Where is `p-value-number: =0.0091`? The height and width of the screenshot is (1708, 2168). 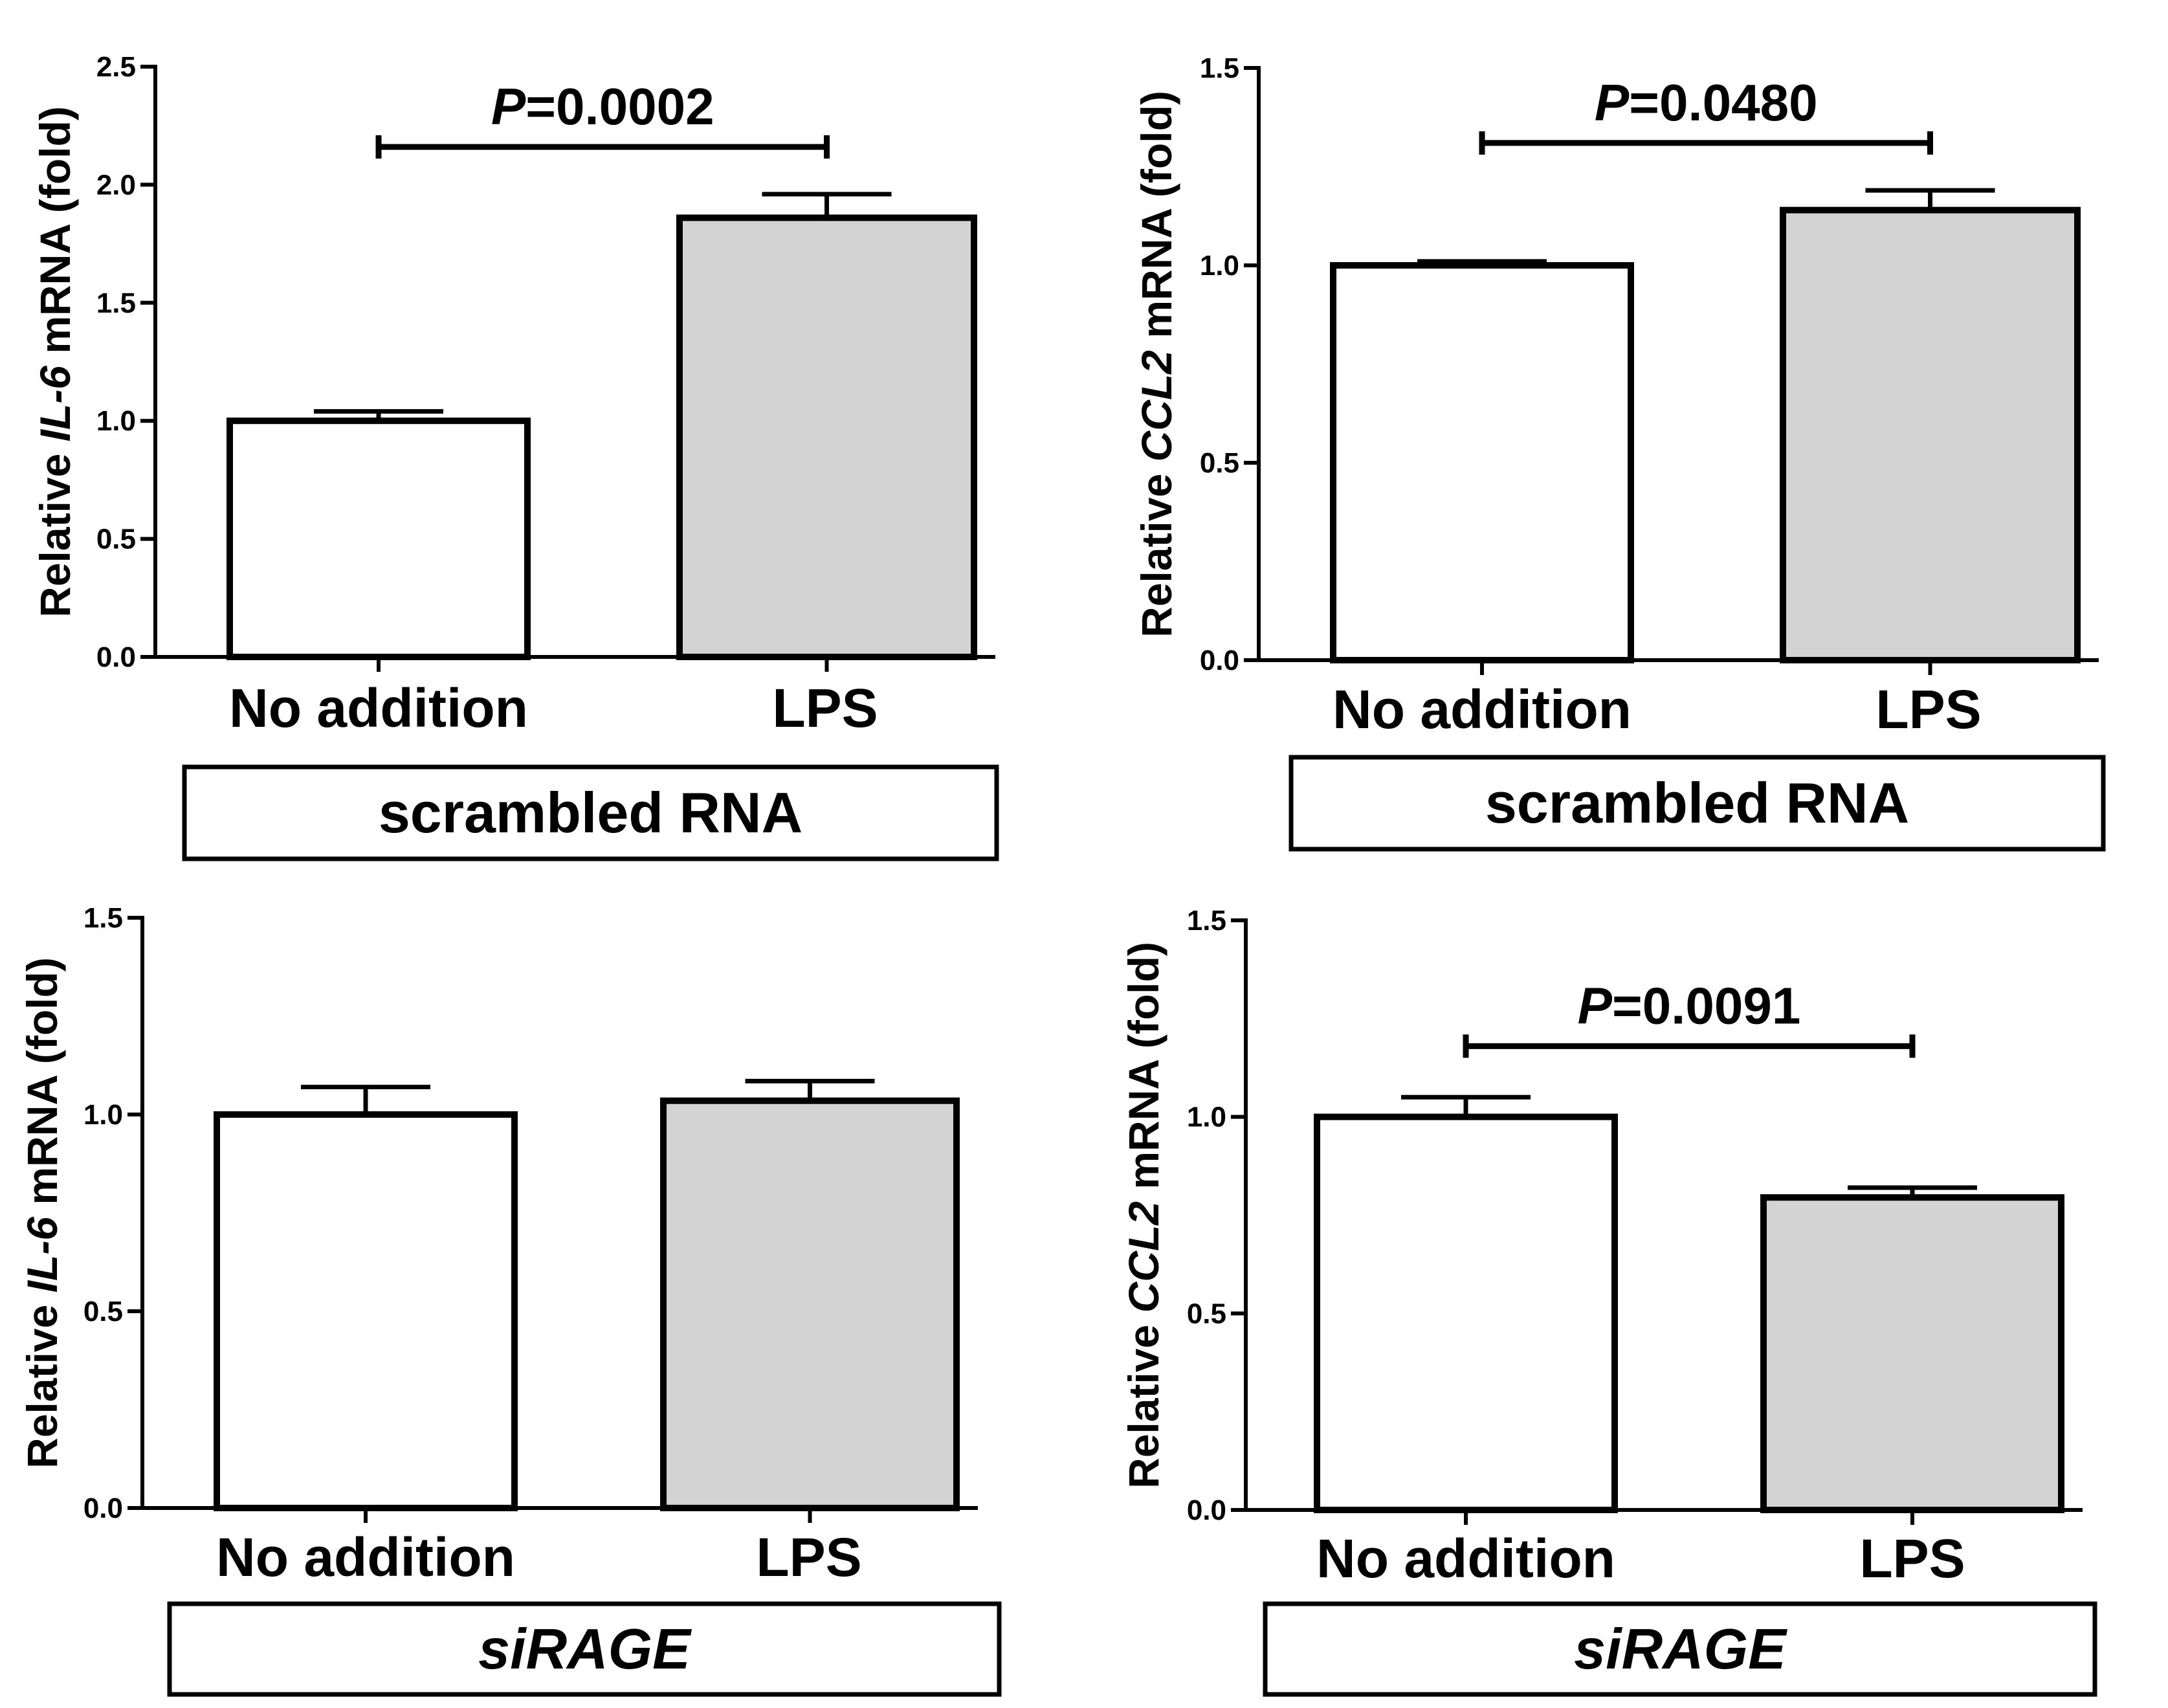
p-value-number: =0.0091 is located at coordinates (1706, 1006).